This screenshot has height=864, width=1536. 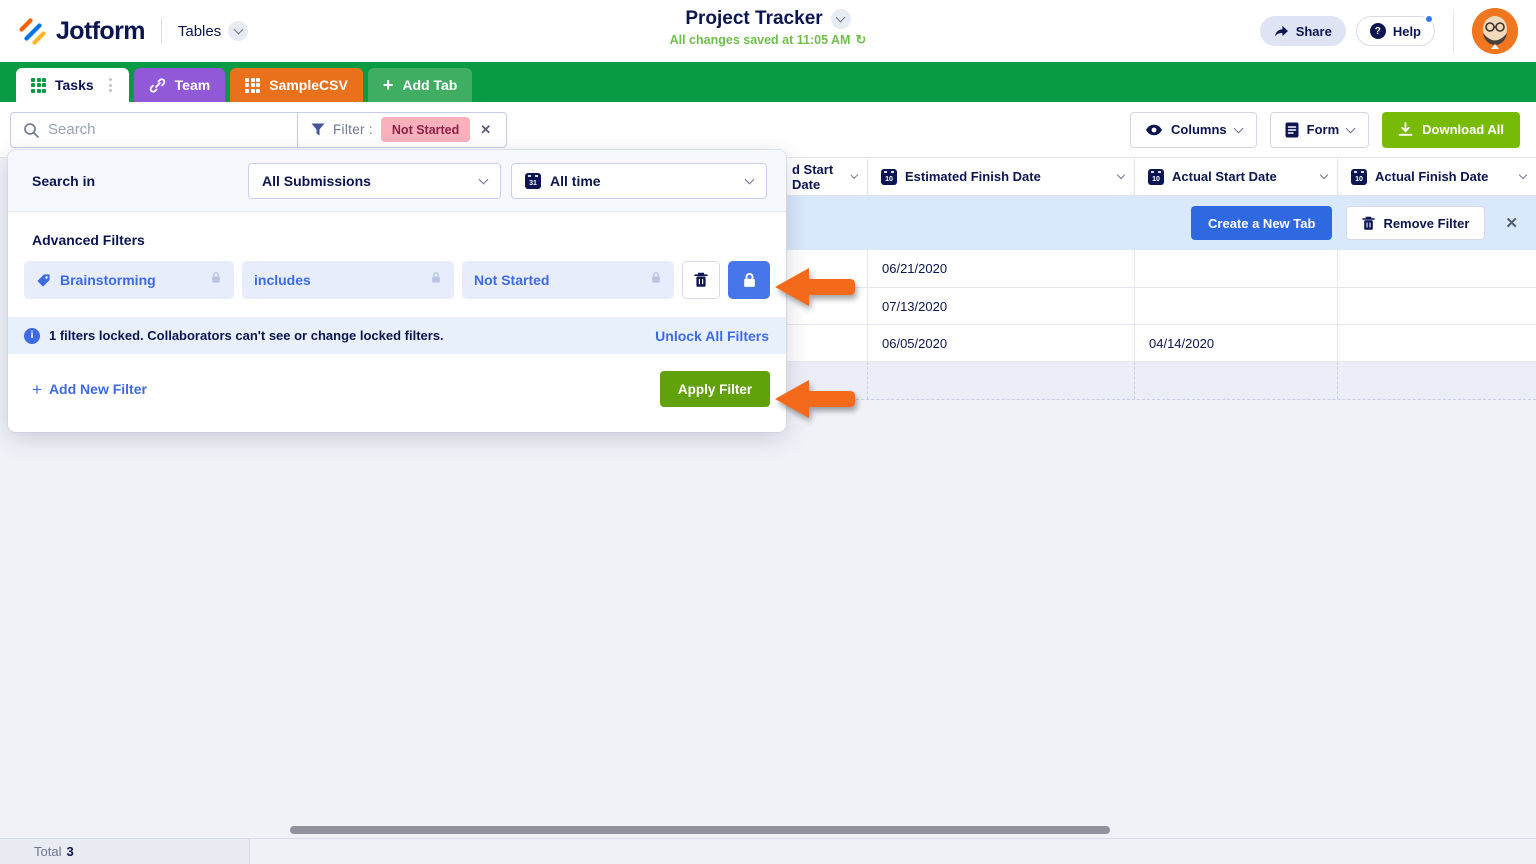 I want to click on search-input, so click(x=166, y=129).